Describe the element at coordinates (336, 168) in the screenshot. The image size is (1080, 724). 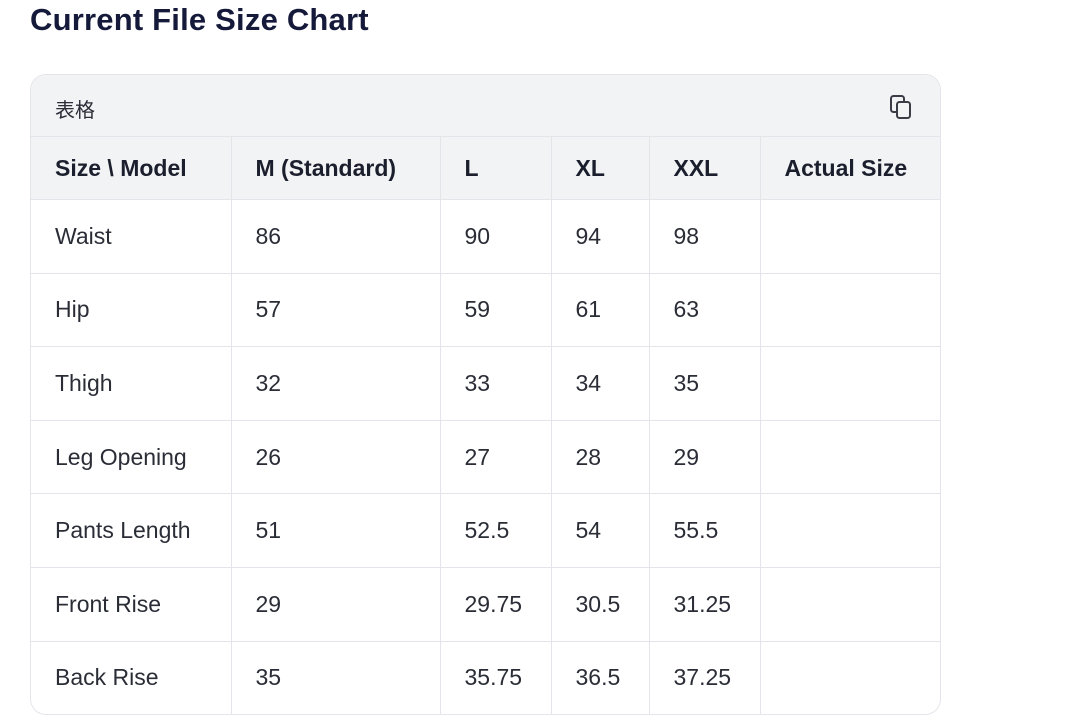
I see `column-header: M (Standard)` at that location.